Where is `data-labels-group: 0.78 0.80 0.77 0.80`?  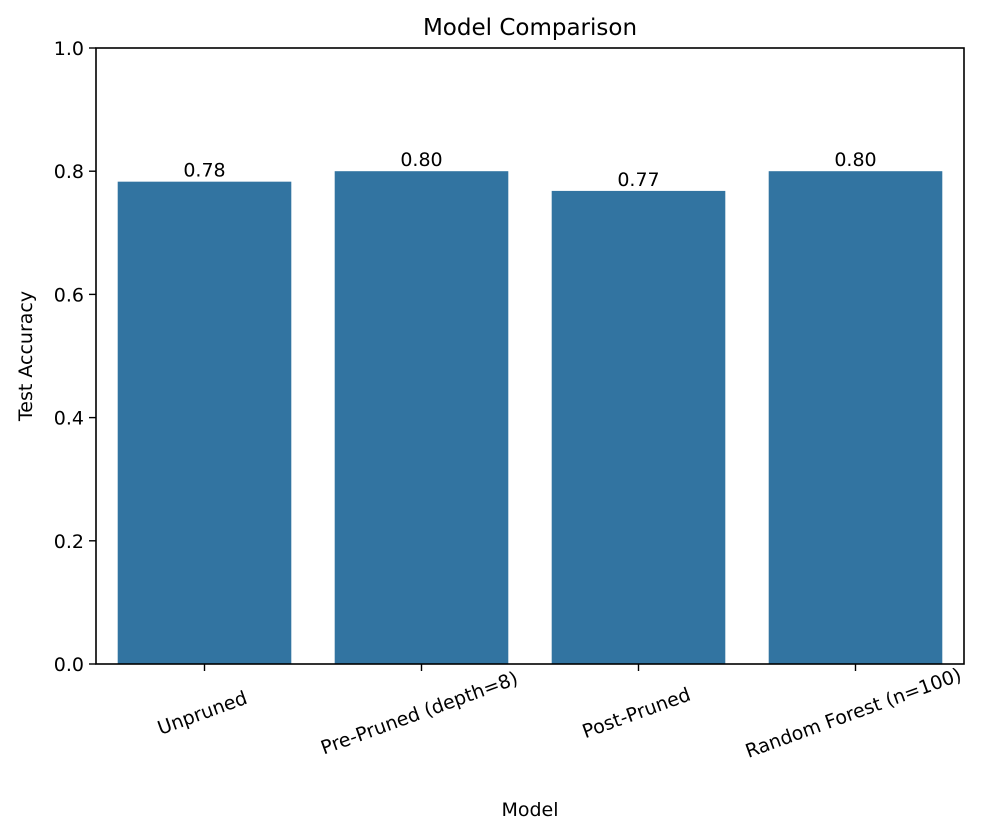
data-labels-group: 0.78 0.80 0.77 0.80 is located at coordinates (529, 170).